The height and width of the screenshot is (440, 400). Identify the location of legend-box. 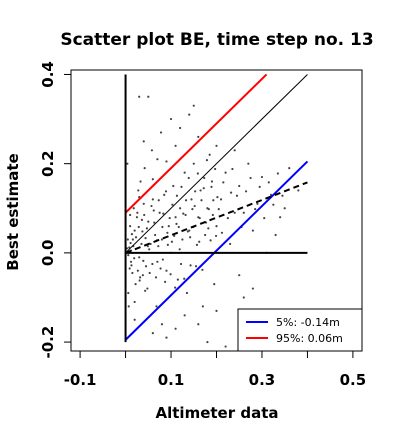
(300, 330).